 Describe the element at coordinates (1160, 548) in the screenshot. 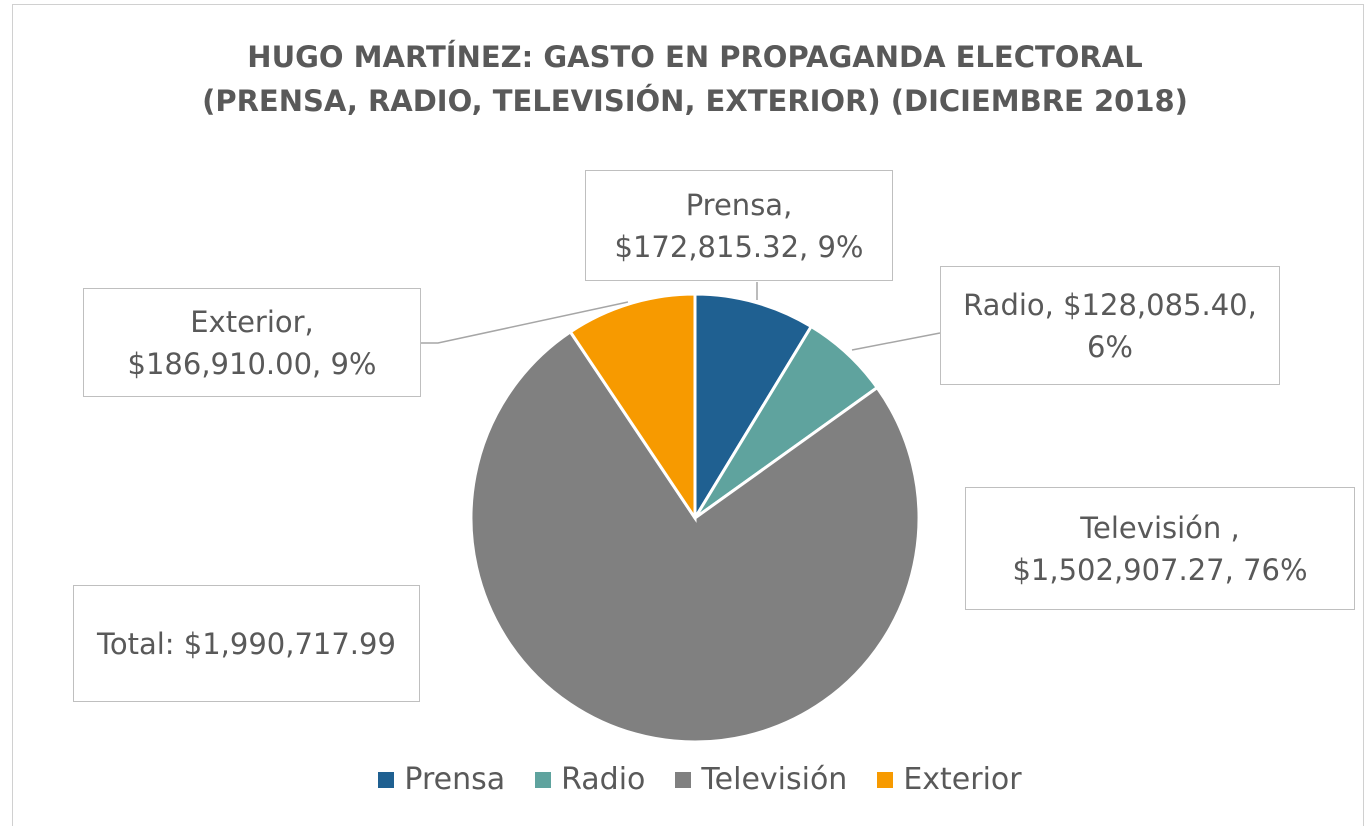

I see `data-label: Televisión , $1,502,907.27, 76%` at that location.